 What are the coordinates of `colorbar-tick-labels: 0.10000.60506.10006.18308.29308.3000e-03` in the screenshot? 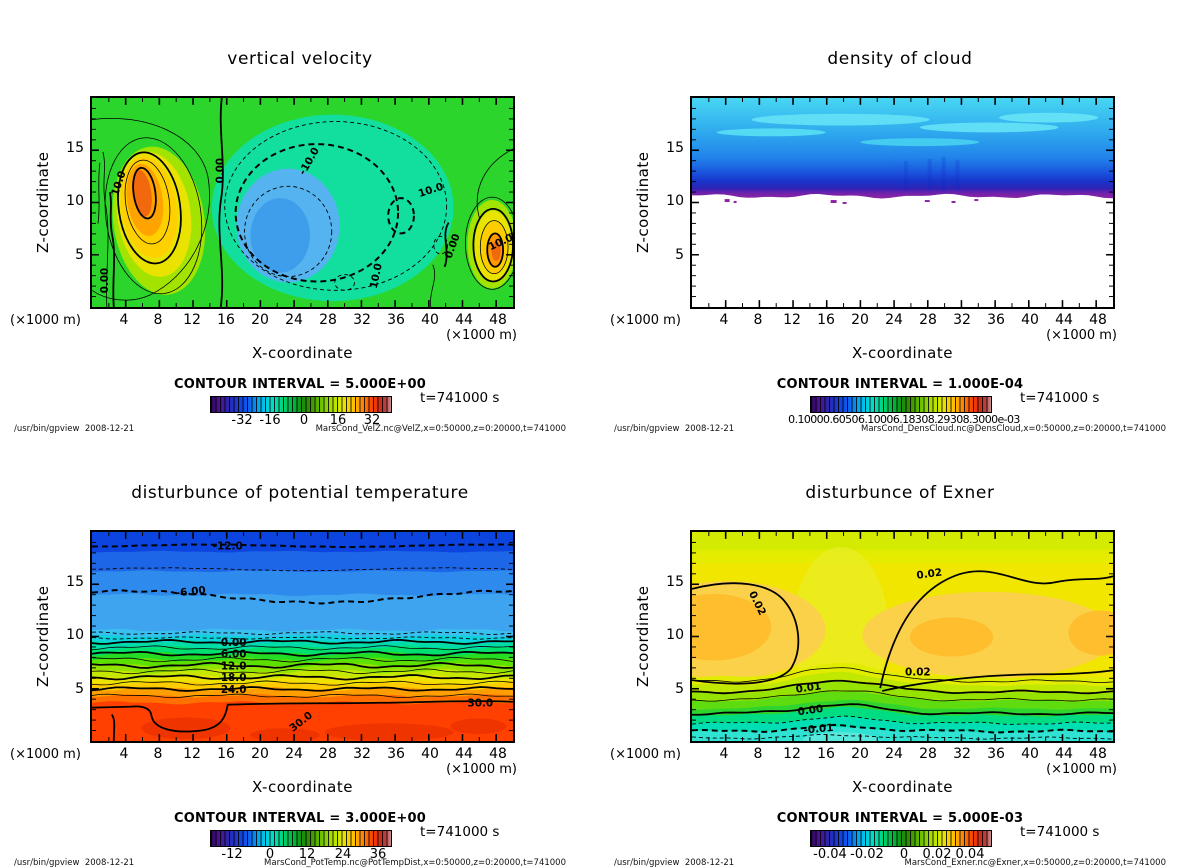 It's located at (904, 421).